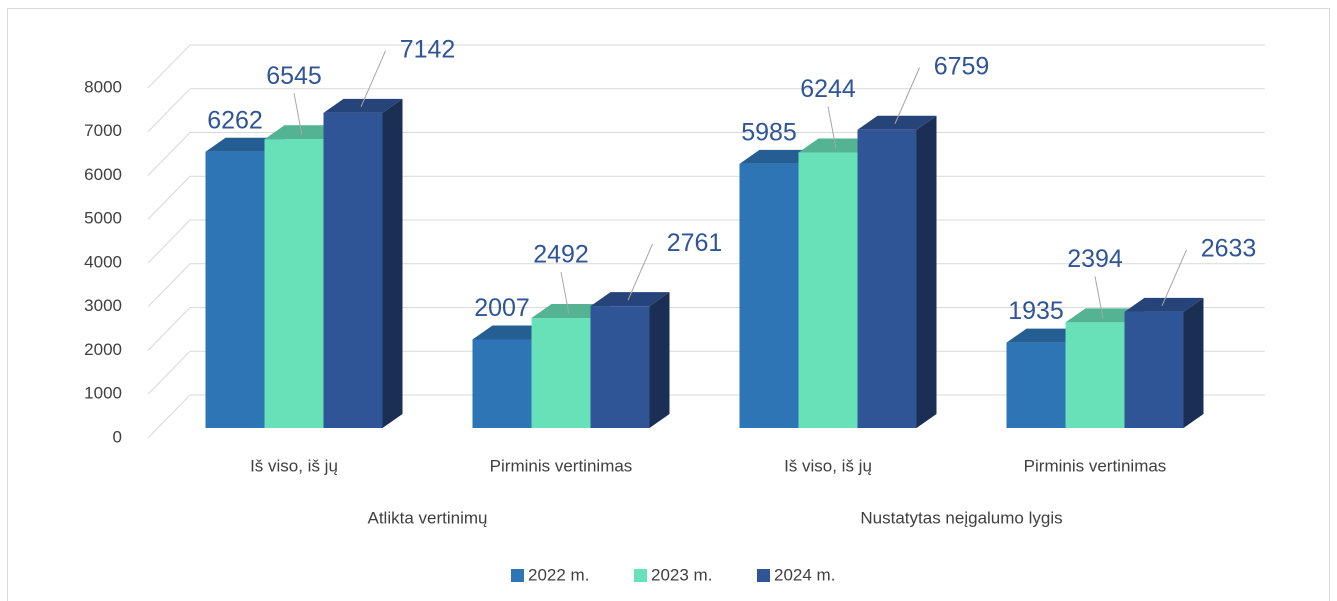 Image resolution: width=1337 pixels, height=601 pixels. I want to click on y-tick-label: 8000, so click(103, 86).